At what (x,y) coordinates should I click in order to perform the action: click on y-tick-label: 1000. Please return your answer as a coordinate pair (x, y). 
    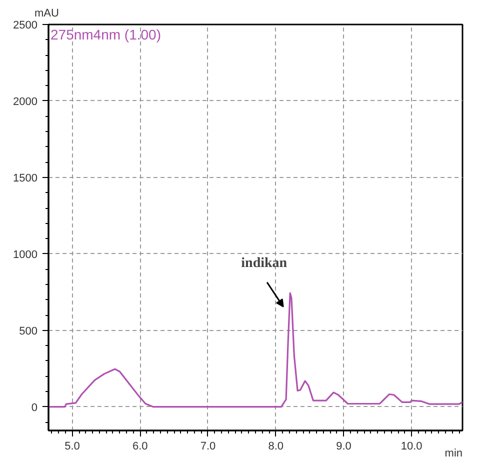
    Looking at the image, I should click on (25, 254).